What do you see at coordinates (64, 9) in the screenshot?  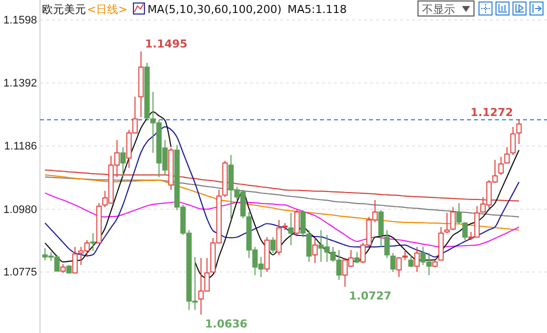 I see `chart-title: 欧元美元` at bounding box center [64, 9].